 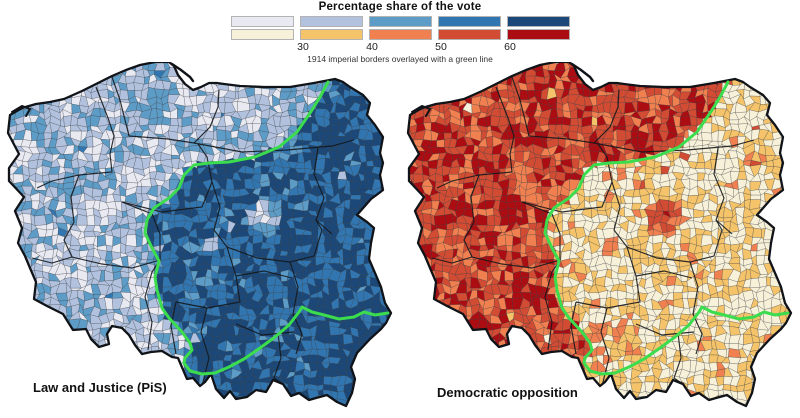 I want to click on legend-swatch-row-blue, so click(x=400, y=21).